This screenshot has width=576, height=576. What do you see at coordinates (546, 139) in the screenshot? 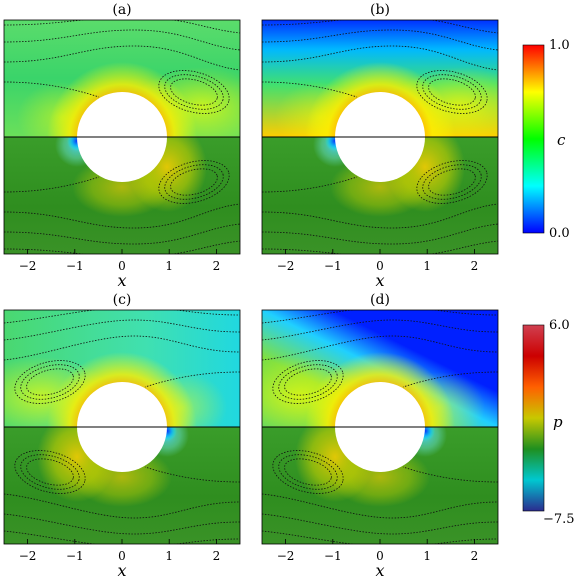
I see `colorbar-c: 1.0 0.0 c` at bounding box center [546, 139].